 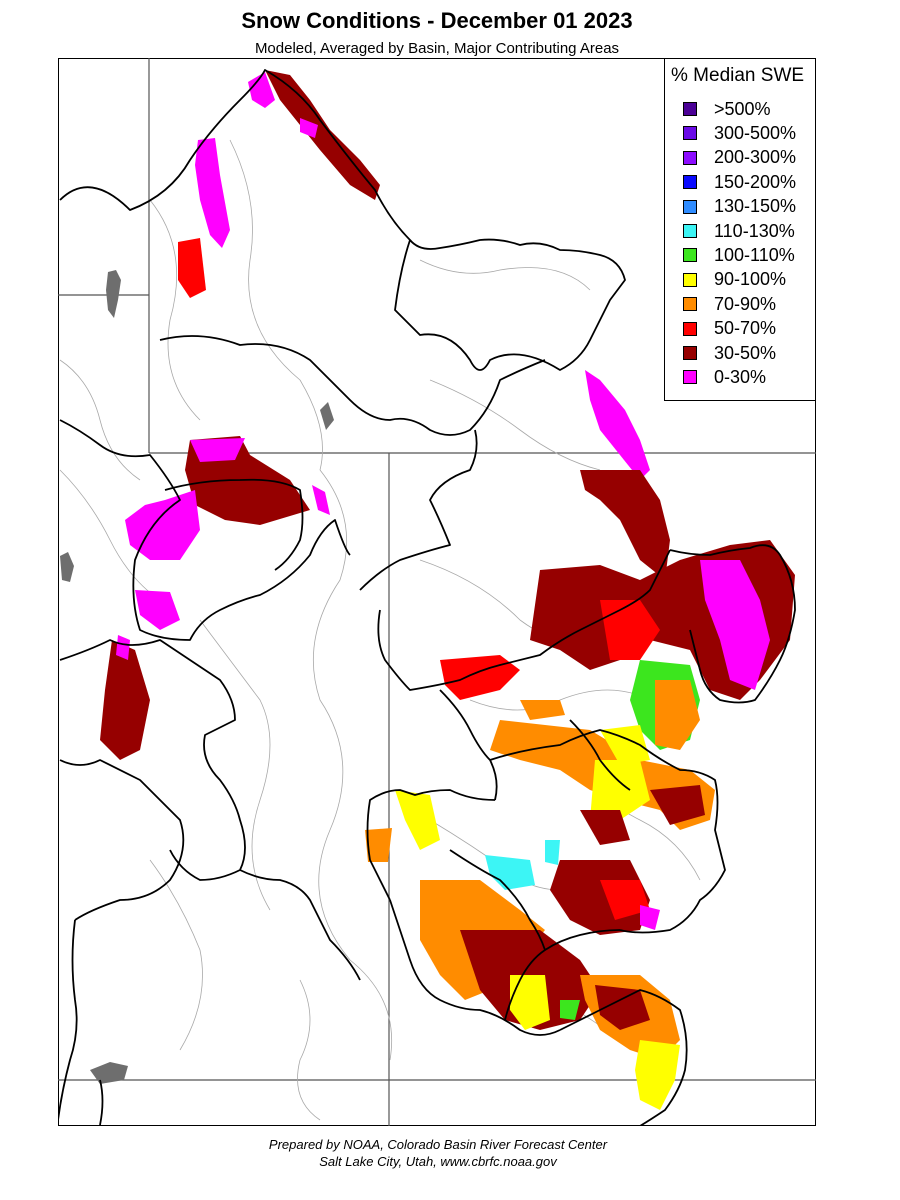 I want to click on legend-label: 130-150%, so click(x=755, y=206).